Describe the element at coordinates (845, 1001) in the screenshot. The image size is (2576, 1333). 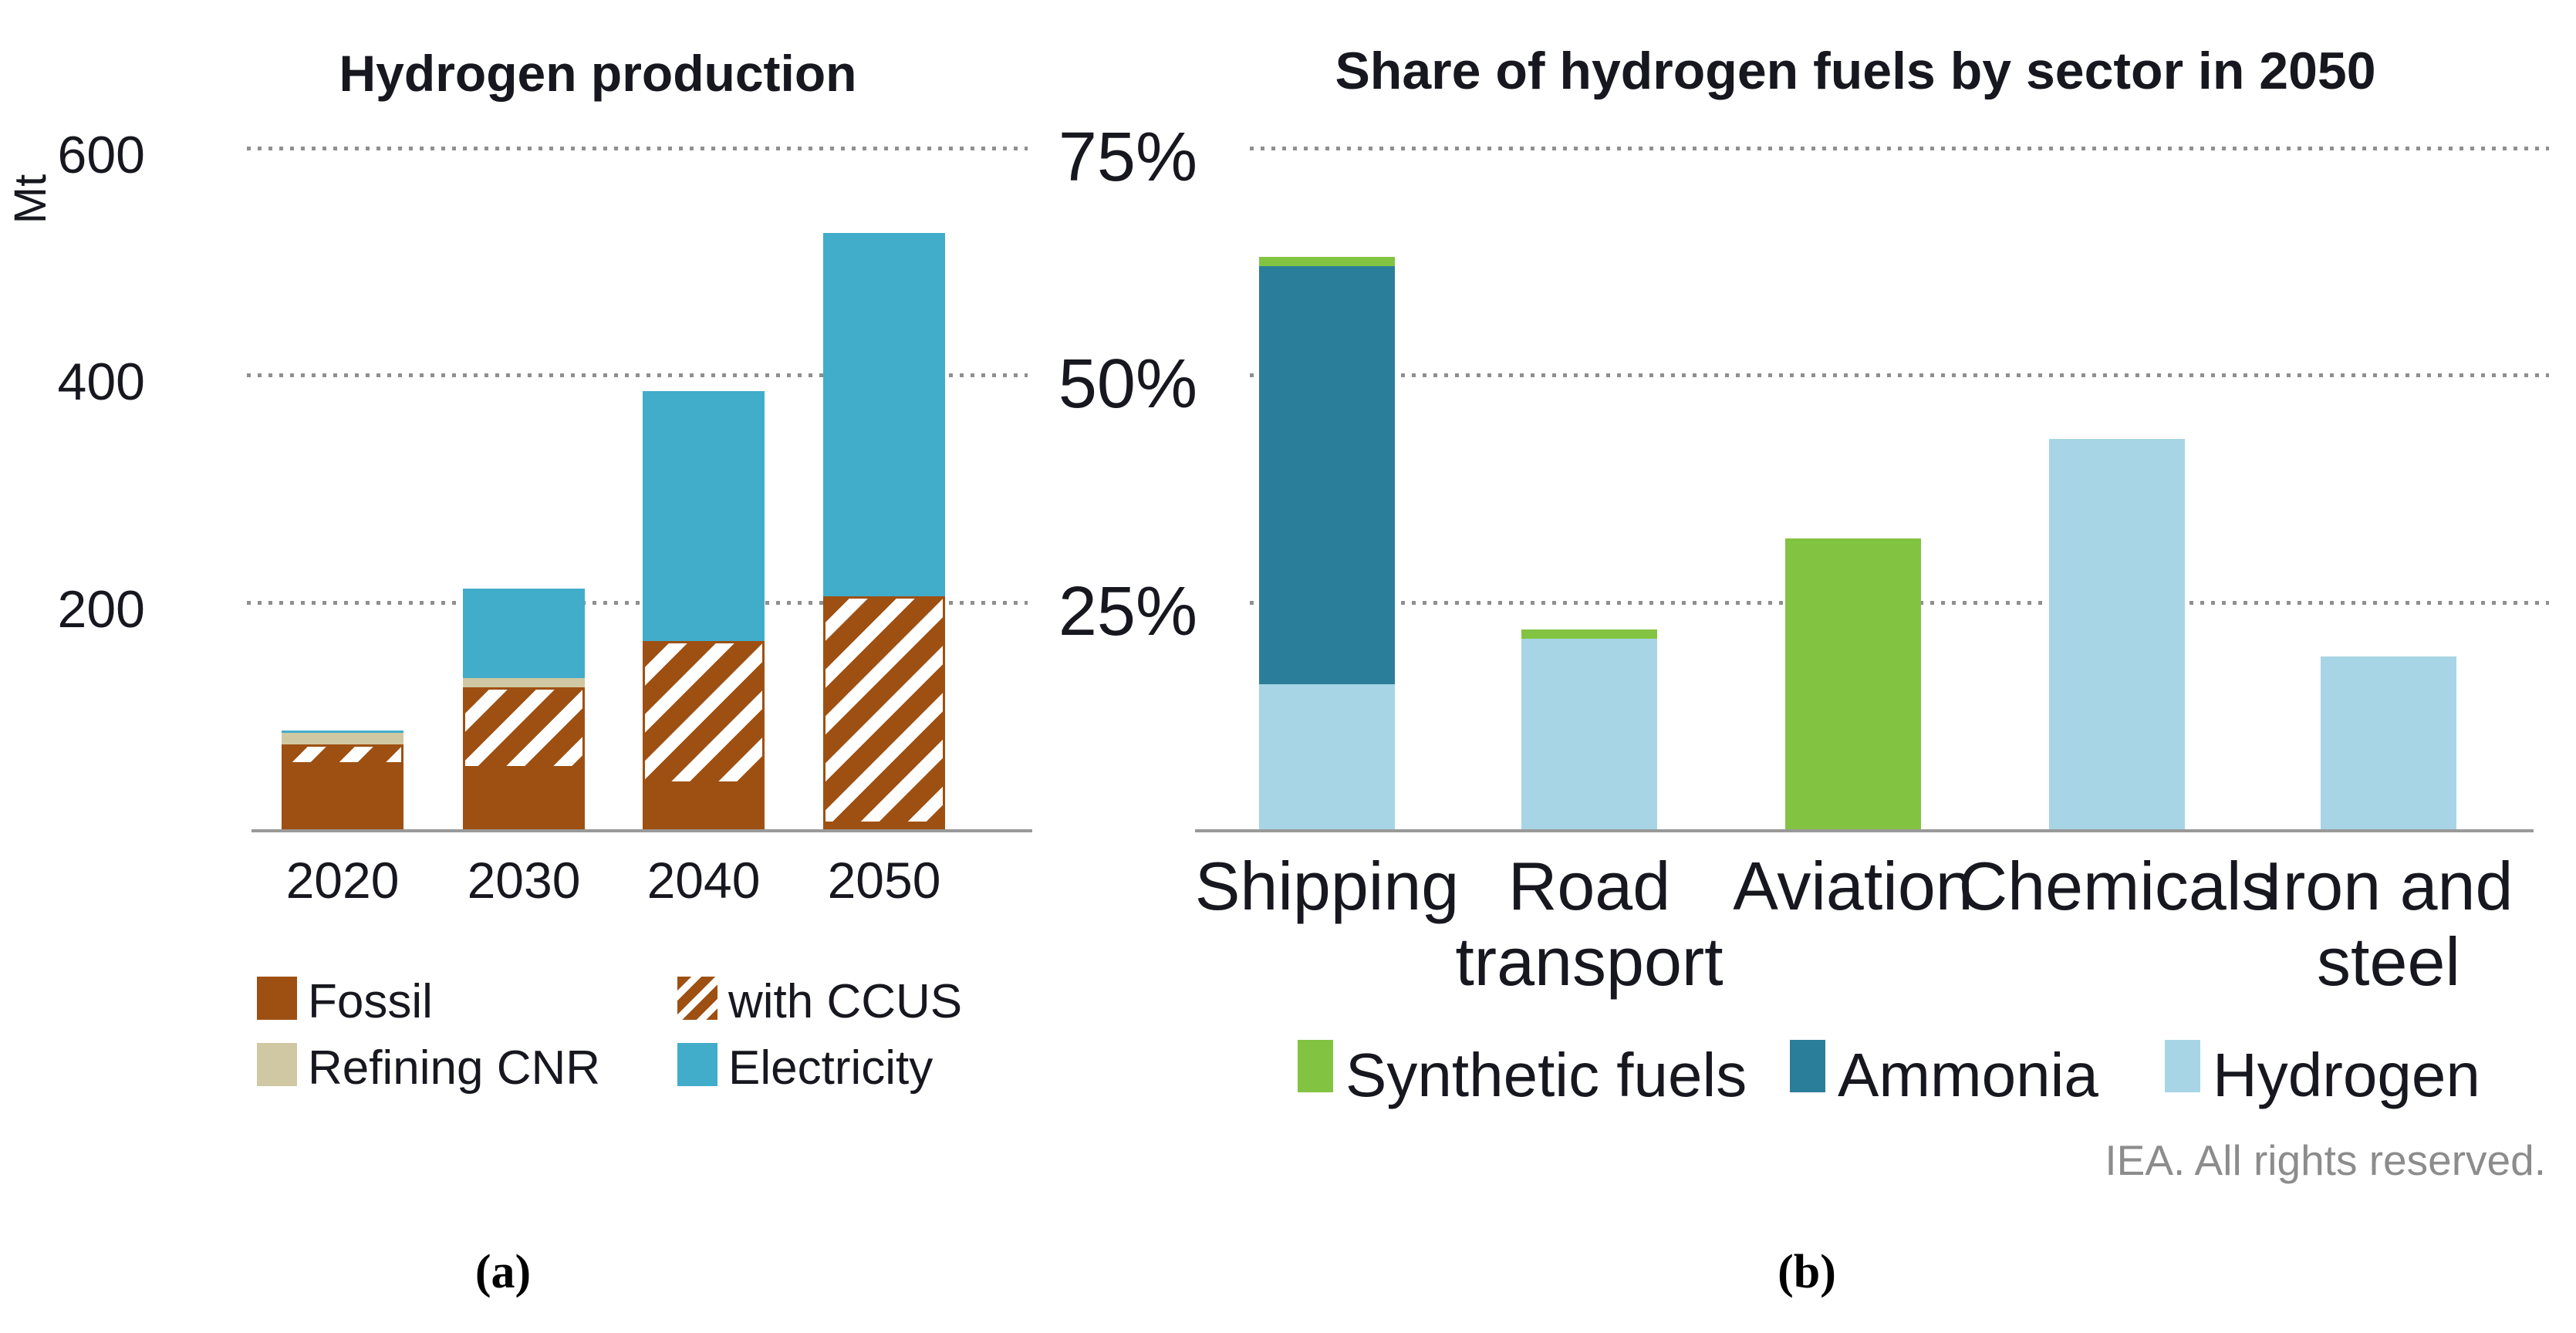
I see `legend-label-with-ccus: with CCUS` at that location.